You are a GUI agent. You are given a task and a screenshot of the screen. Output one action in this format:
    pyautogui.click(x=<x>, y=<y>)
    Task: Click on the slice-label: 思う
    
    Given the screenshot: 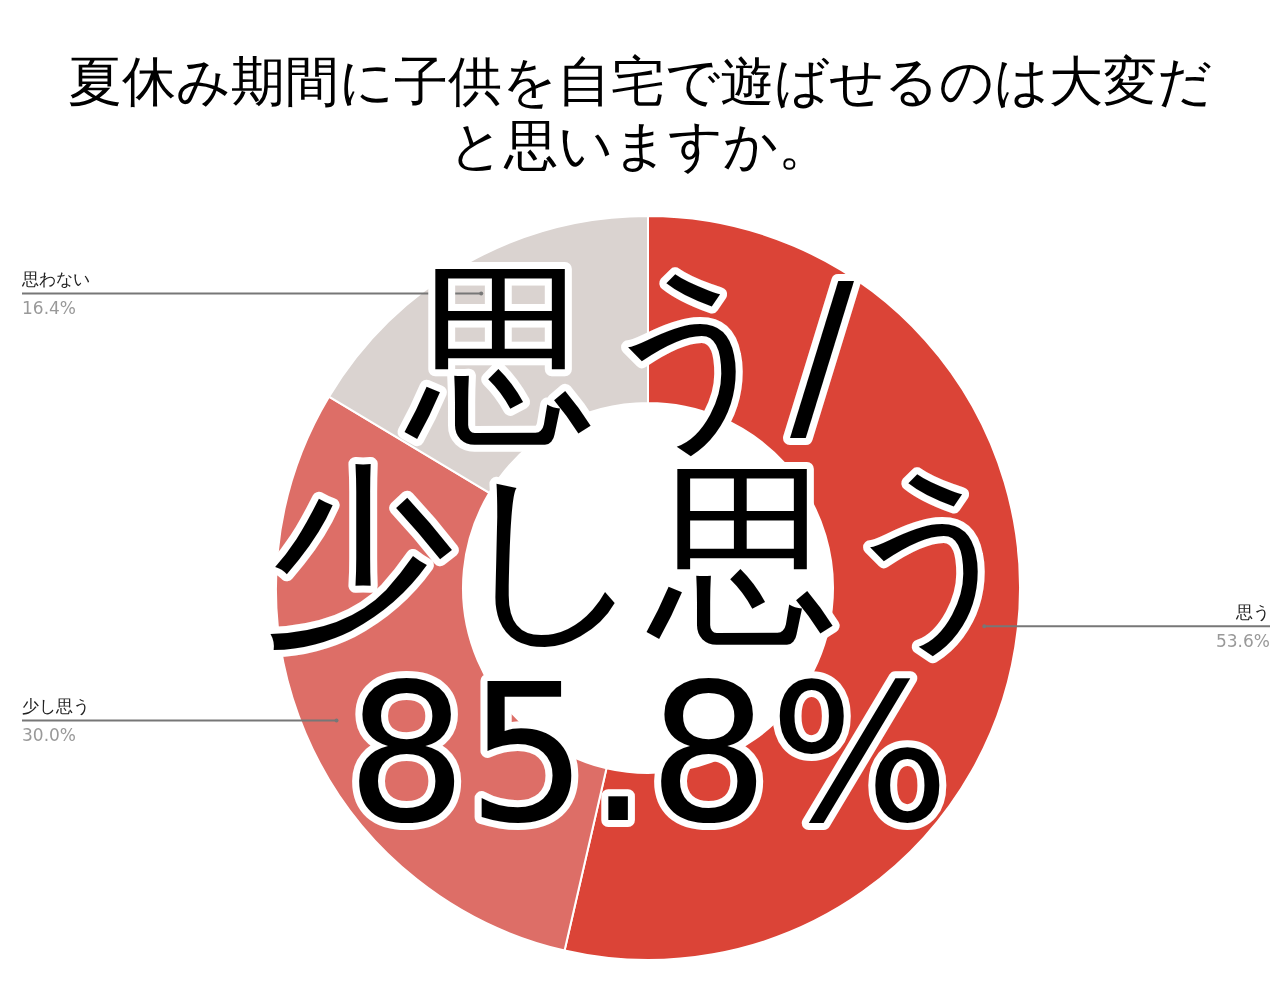 What is the action you would take?
    pyautogui.click(x=1252, y=612)
    